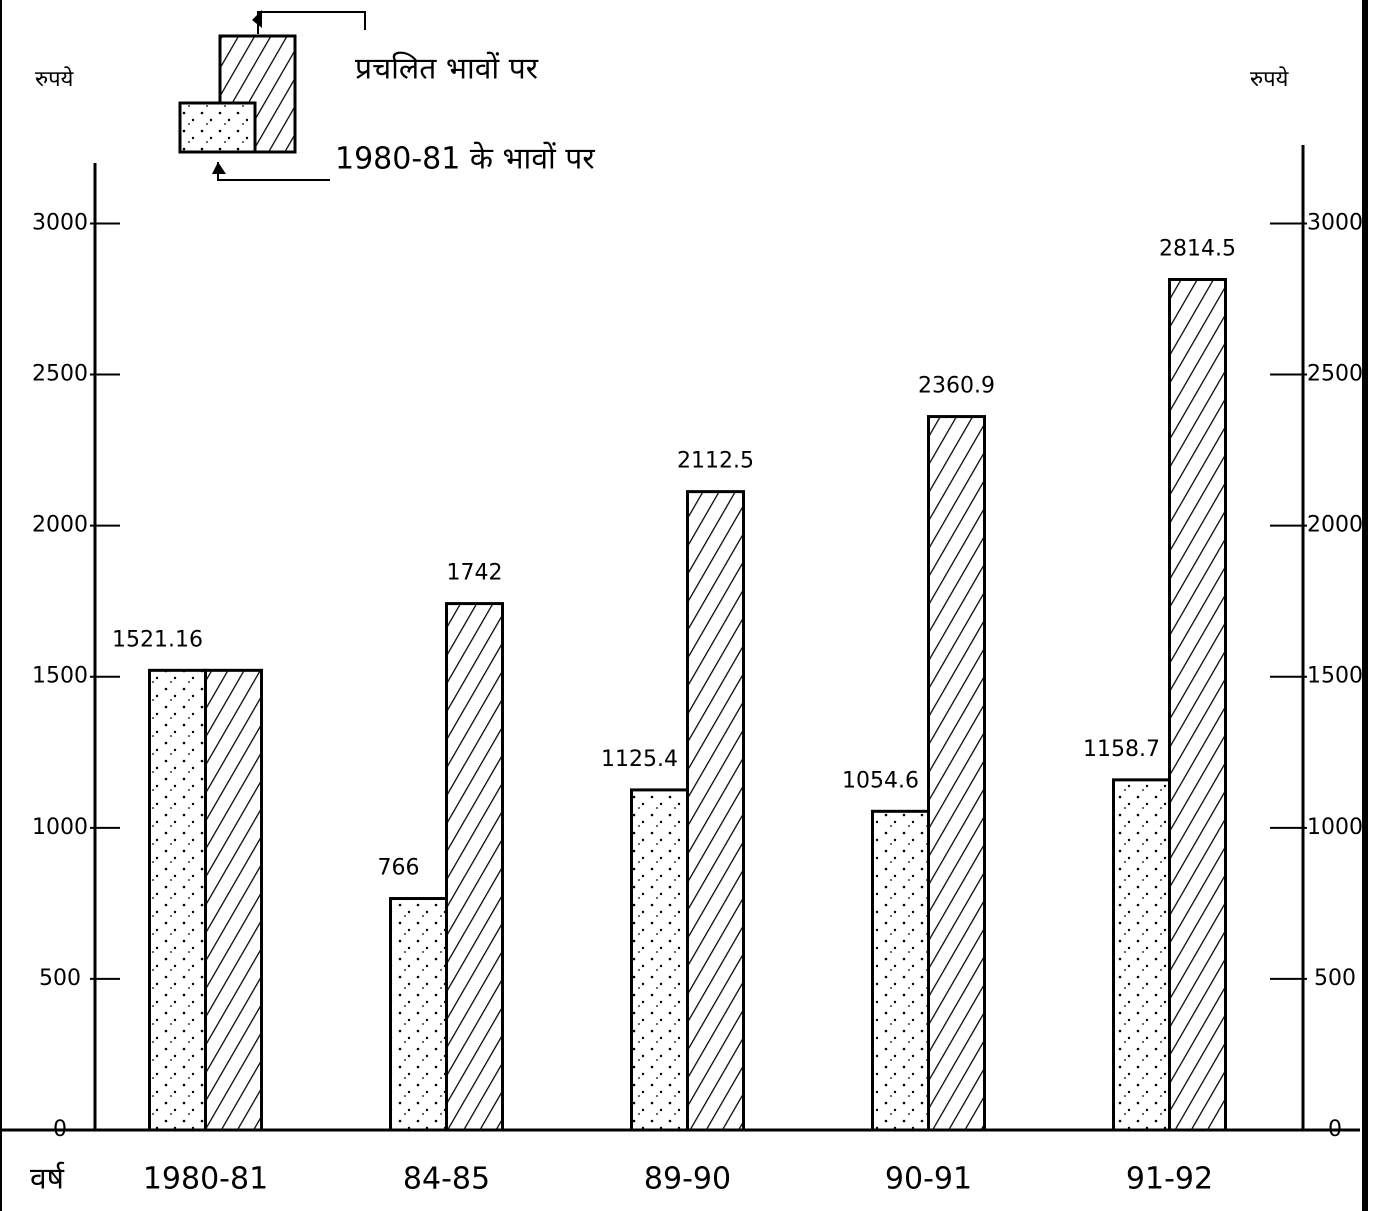  What do you see at coordinates (1335, 374) in the screenshot?
I see `y2-tick-label: 2500` at bounding box center [1335, 374].